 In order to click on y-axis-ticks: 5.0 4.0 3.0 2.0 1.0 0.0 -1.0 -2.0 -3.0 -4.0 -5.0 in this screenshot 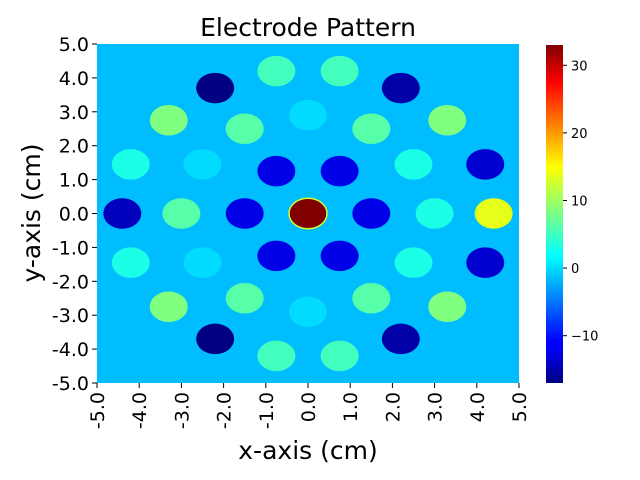, I will do `click(74, 214)`.